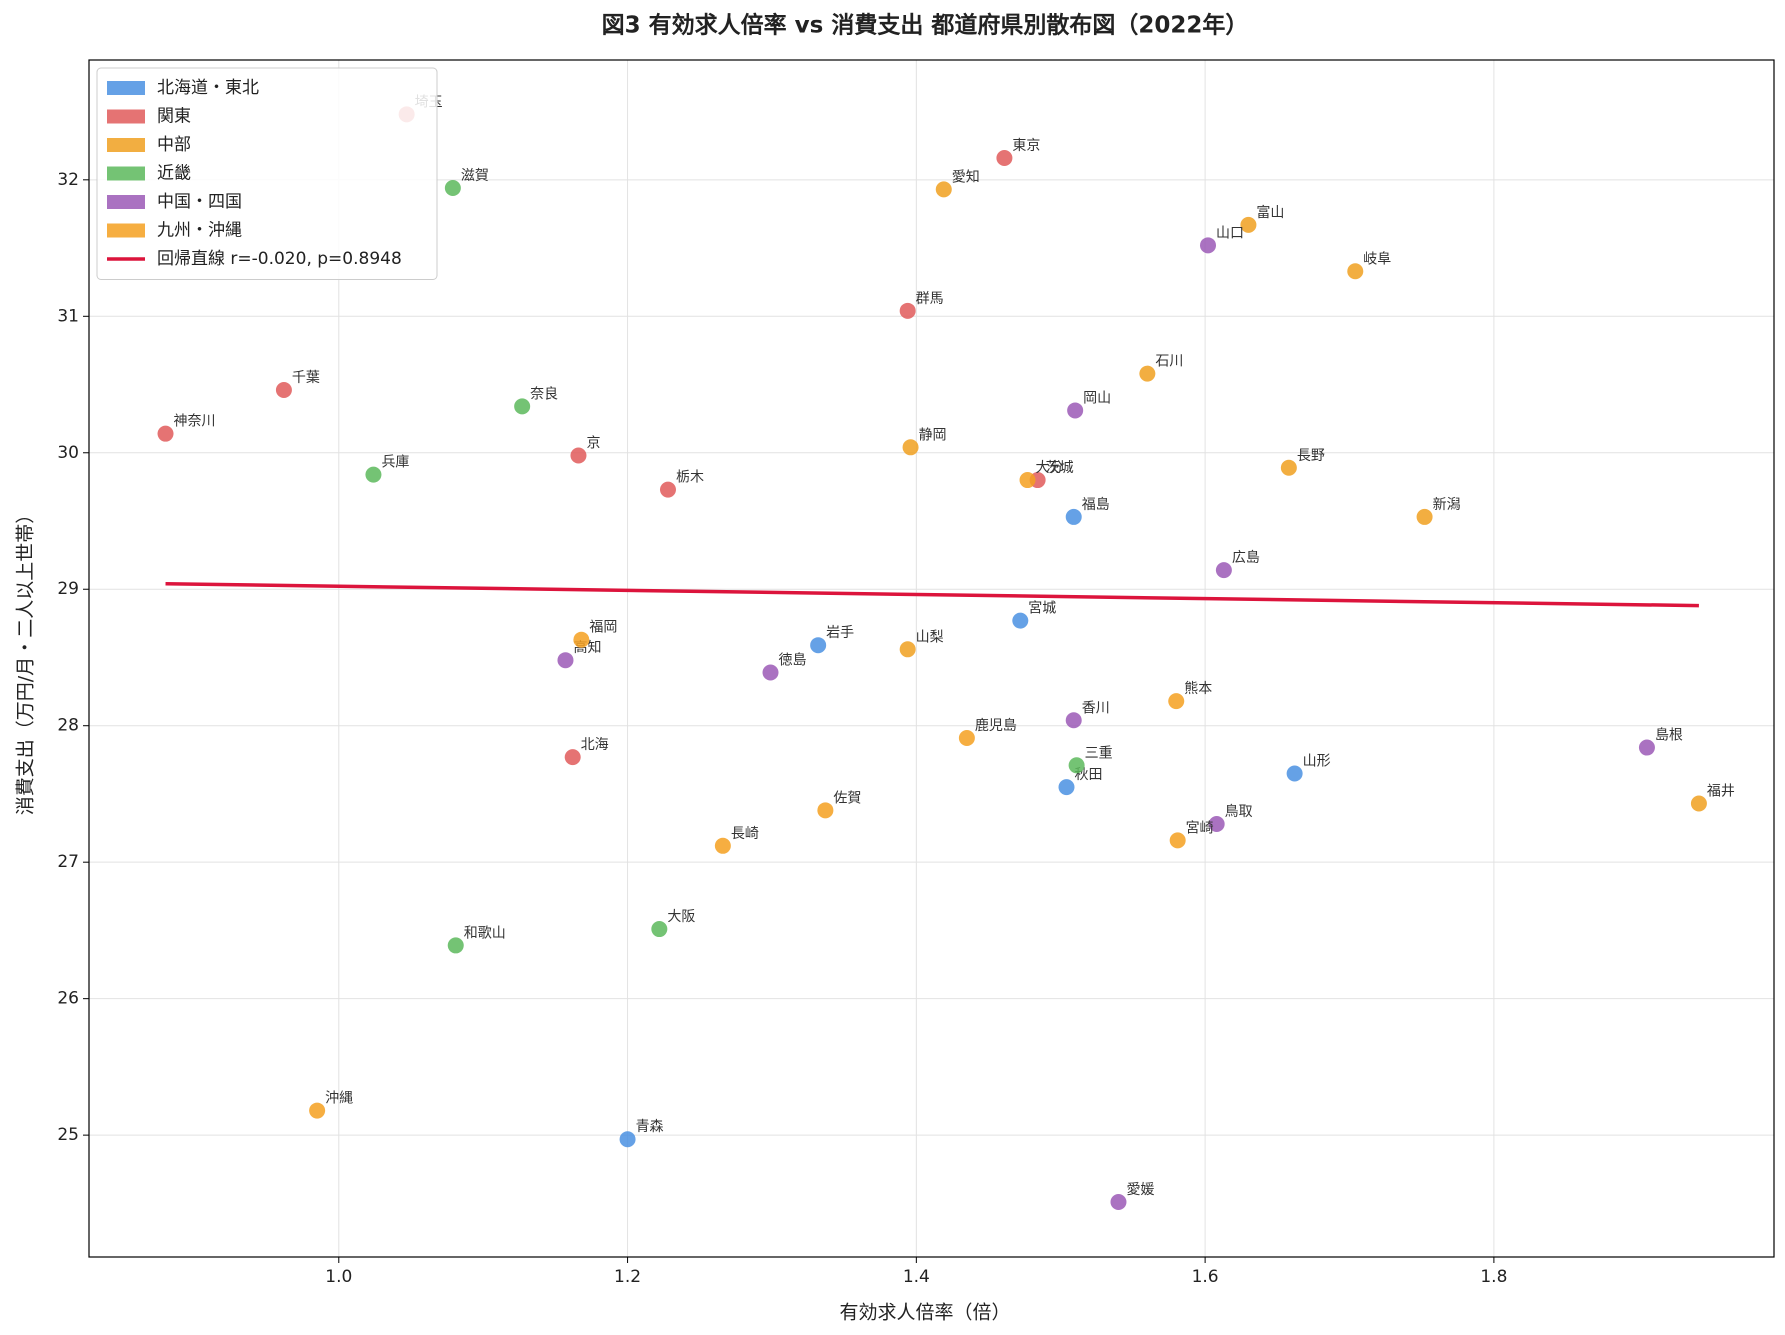 This screenshot has width=1785, height=1335. I want to click on point-label: 栃木, so click(690, 478).